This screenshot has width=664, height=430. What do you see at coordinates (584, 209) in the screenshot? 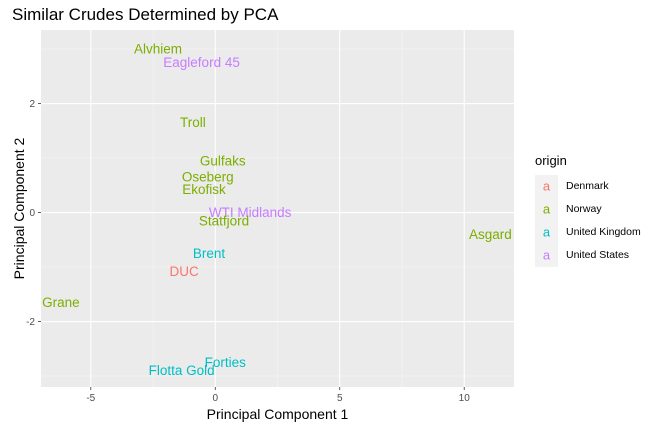
I see `legend-label: Norway` at bounding box center [584, 209].